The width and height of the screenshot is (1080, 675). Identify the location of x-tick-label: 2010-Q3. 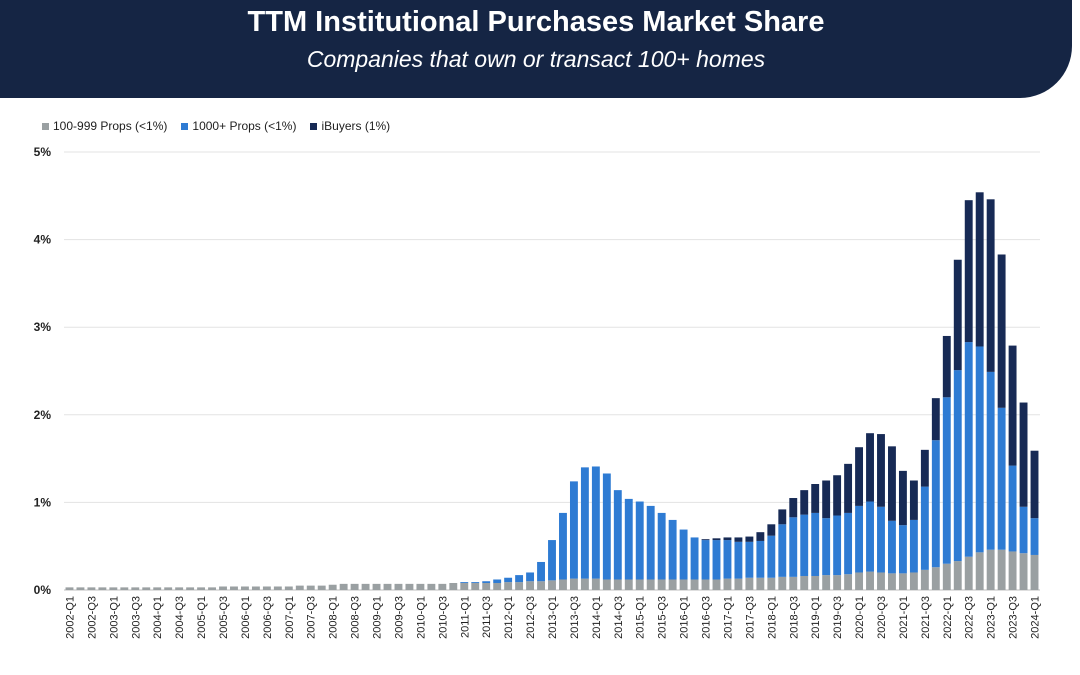
(443, 617).